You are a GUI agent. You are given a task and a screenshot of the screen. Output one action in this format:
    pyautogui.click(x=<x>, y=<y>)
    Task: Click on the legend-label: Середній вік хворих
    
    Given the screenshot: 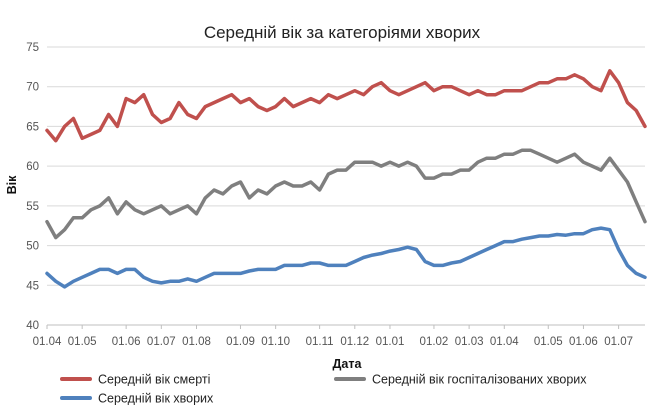 What is the action you would take?
    pyautogui.click(x=156, y=399)
    